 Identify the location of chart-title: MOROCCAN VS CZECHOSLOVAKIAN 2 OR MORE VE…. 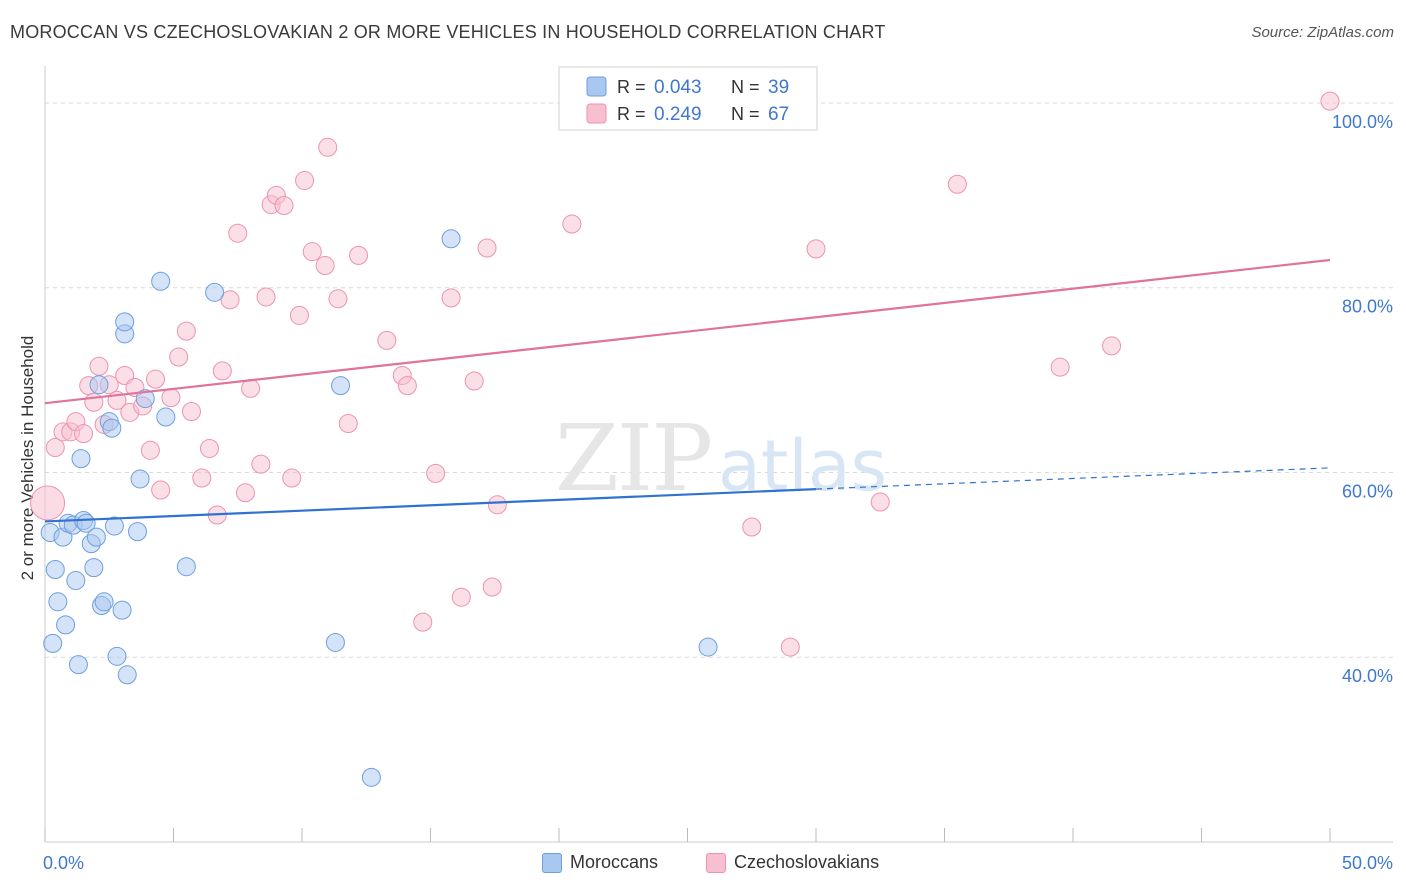
(448, 32).